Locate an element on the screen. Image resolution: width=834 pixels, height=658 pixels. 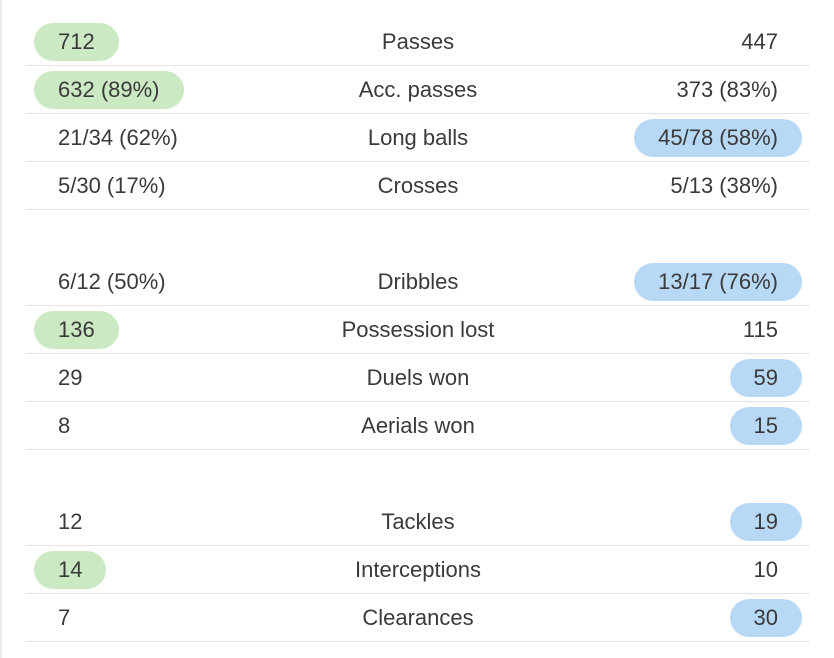
away-value: 5/13 (38%) is located at coordinates (724, 185).